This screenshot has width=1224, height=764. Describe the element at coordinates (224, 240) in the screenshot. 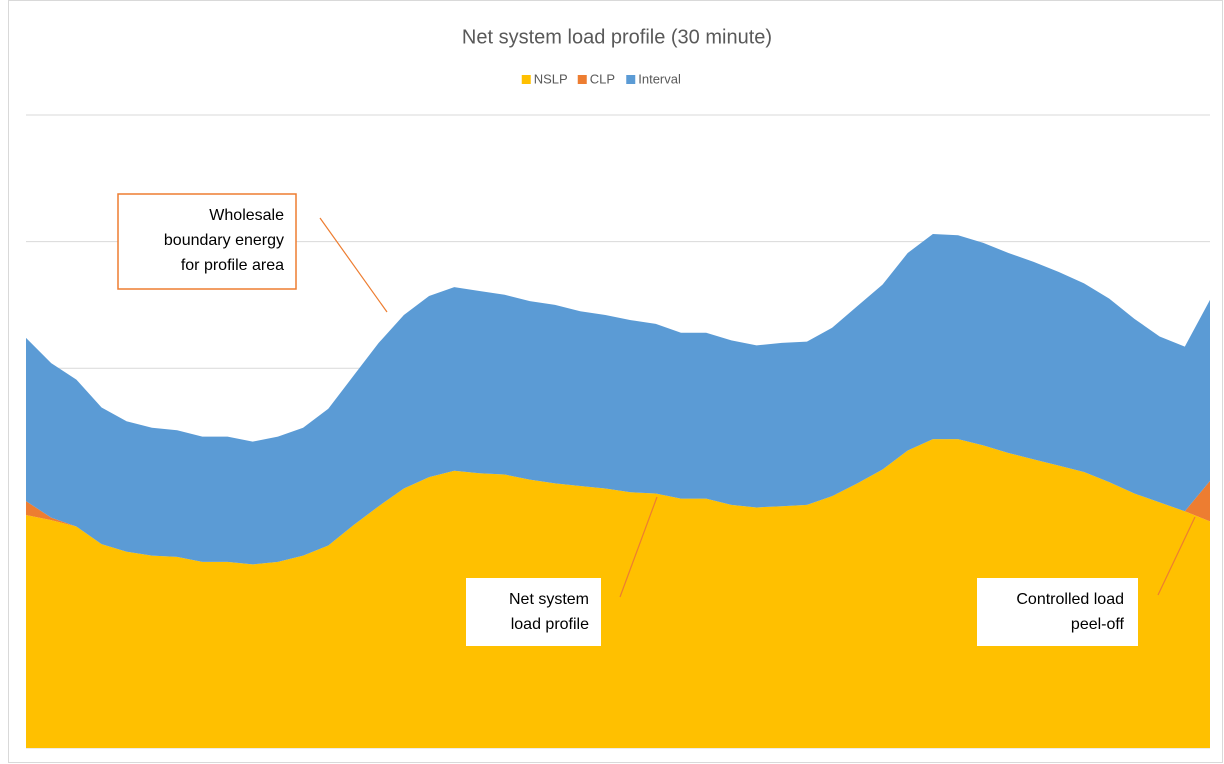

I see `annotation-text: boundary energy` at that location.